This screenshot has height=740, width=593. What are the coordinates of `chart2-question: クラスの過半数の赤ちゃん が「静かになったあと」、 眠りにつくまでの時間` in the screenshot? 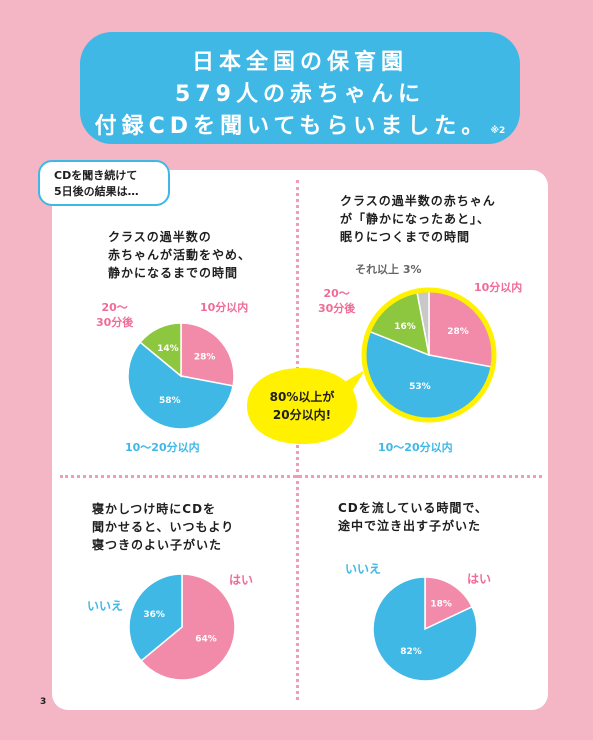 It's located at (418, 219).